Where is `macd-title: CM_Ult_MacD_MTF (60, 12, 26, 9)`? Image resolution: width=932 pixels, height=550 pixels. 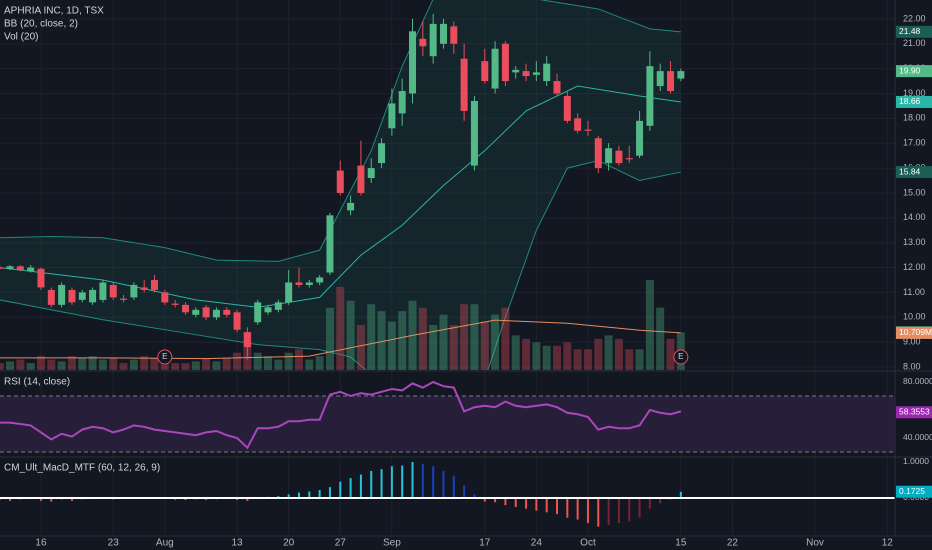
macd-title: CM_Ult_MacD_MTF (60, 12, 26, 9) is located at coordinates (82, 468).